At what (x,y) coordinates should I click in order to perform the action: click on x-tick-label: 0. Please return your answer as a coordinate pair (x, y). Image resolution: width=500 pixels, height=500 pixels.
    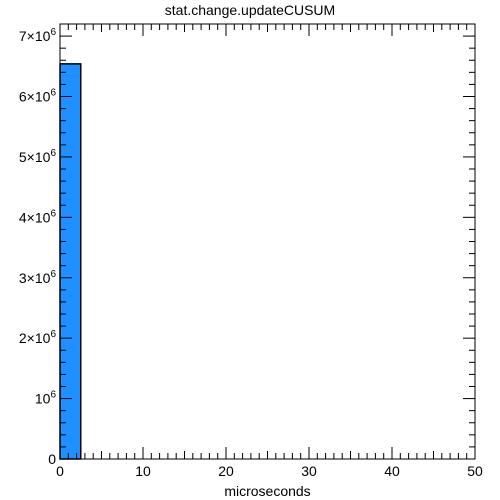
    Looking at the image, I should click on (60, 471).